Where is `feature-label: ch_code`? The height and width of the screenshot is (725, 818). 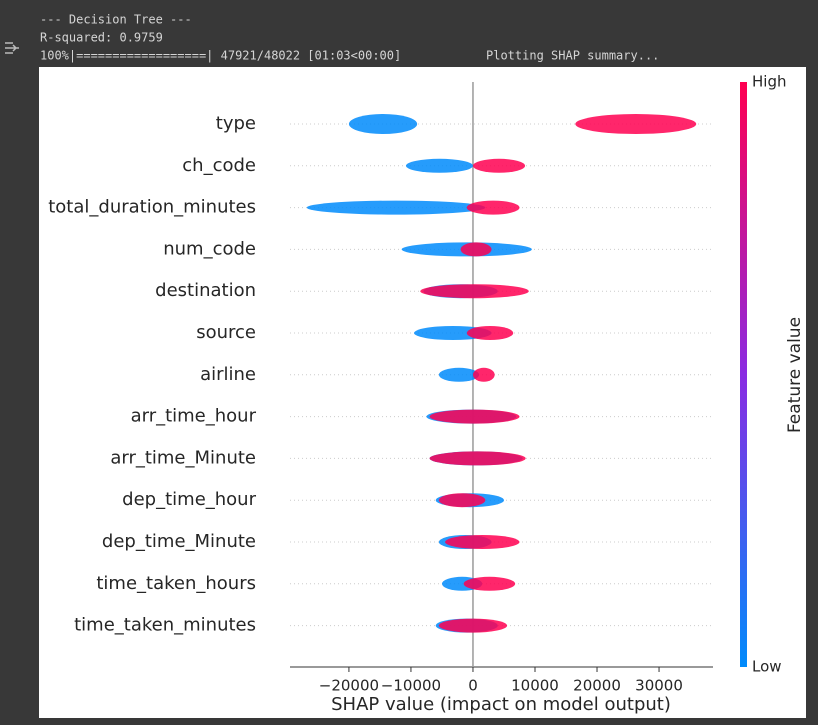
feature-label: ch_code is located at coordinates (219, 165).